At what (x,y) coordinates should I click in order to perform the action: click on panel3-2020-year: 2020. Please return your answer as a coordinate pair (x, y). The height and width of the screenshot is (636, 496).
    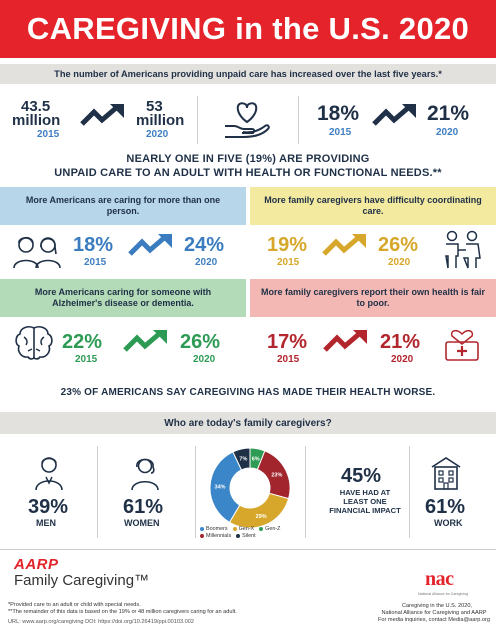
    Looking at the image, I should click on (204, 359).